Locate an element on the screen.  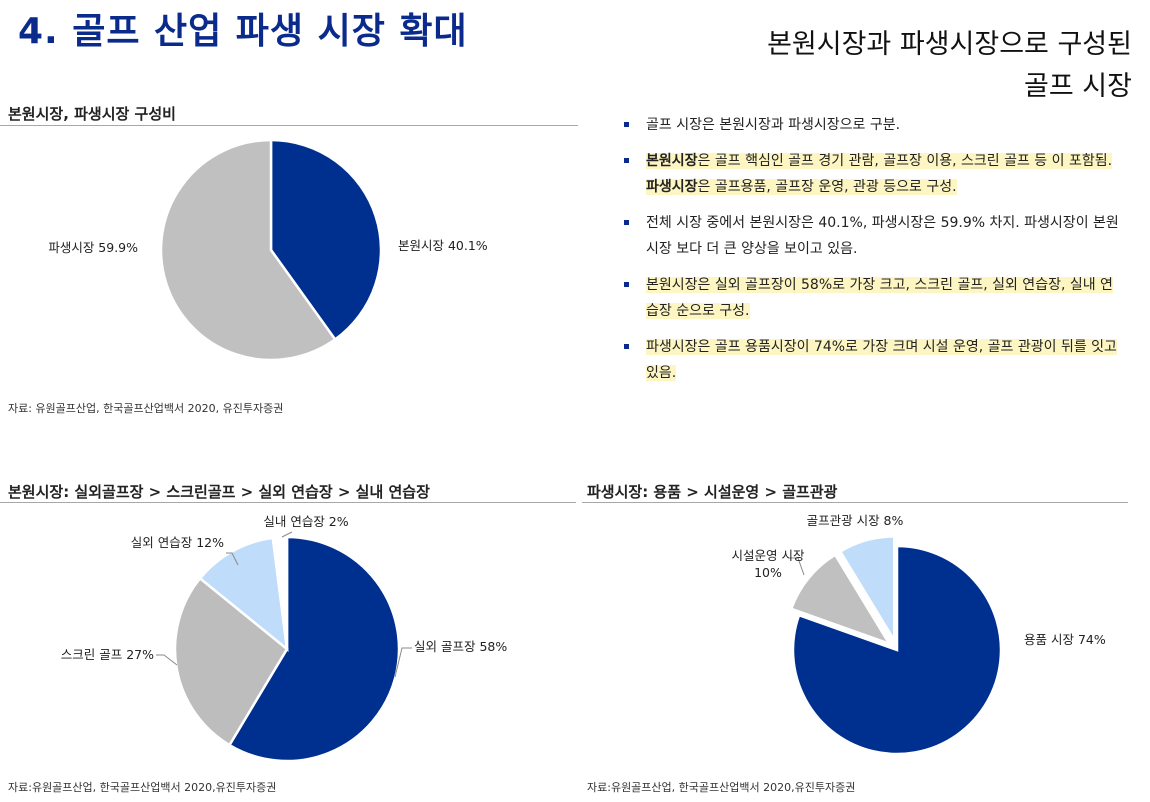
chart2-source: 자료:유원골프산업, 한국골프산업백서 2020,유진투자증권 is located at coordinates (142, 787).